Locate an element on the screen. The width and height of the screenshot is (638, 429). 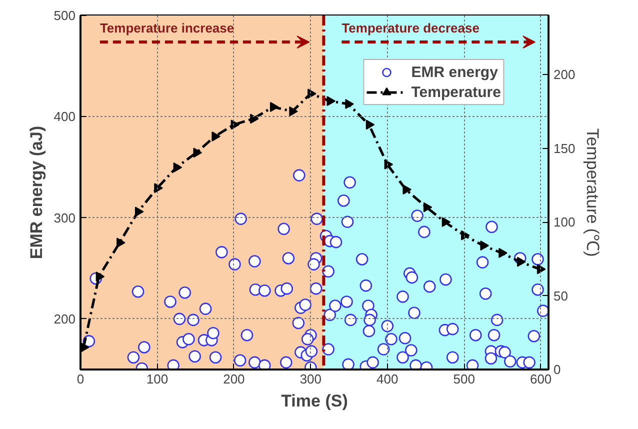
x-tick-label: 500 is located at coordinates (464, 379).